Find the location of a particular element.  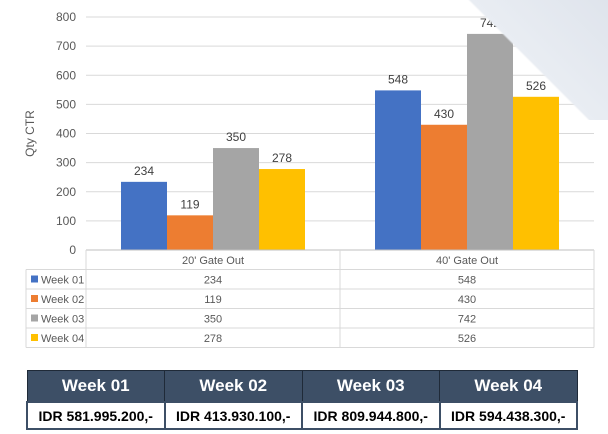

summary-value-week-04: IDR 594.438.300,- is located at coordinates (508, 415).